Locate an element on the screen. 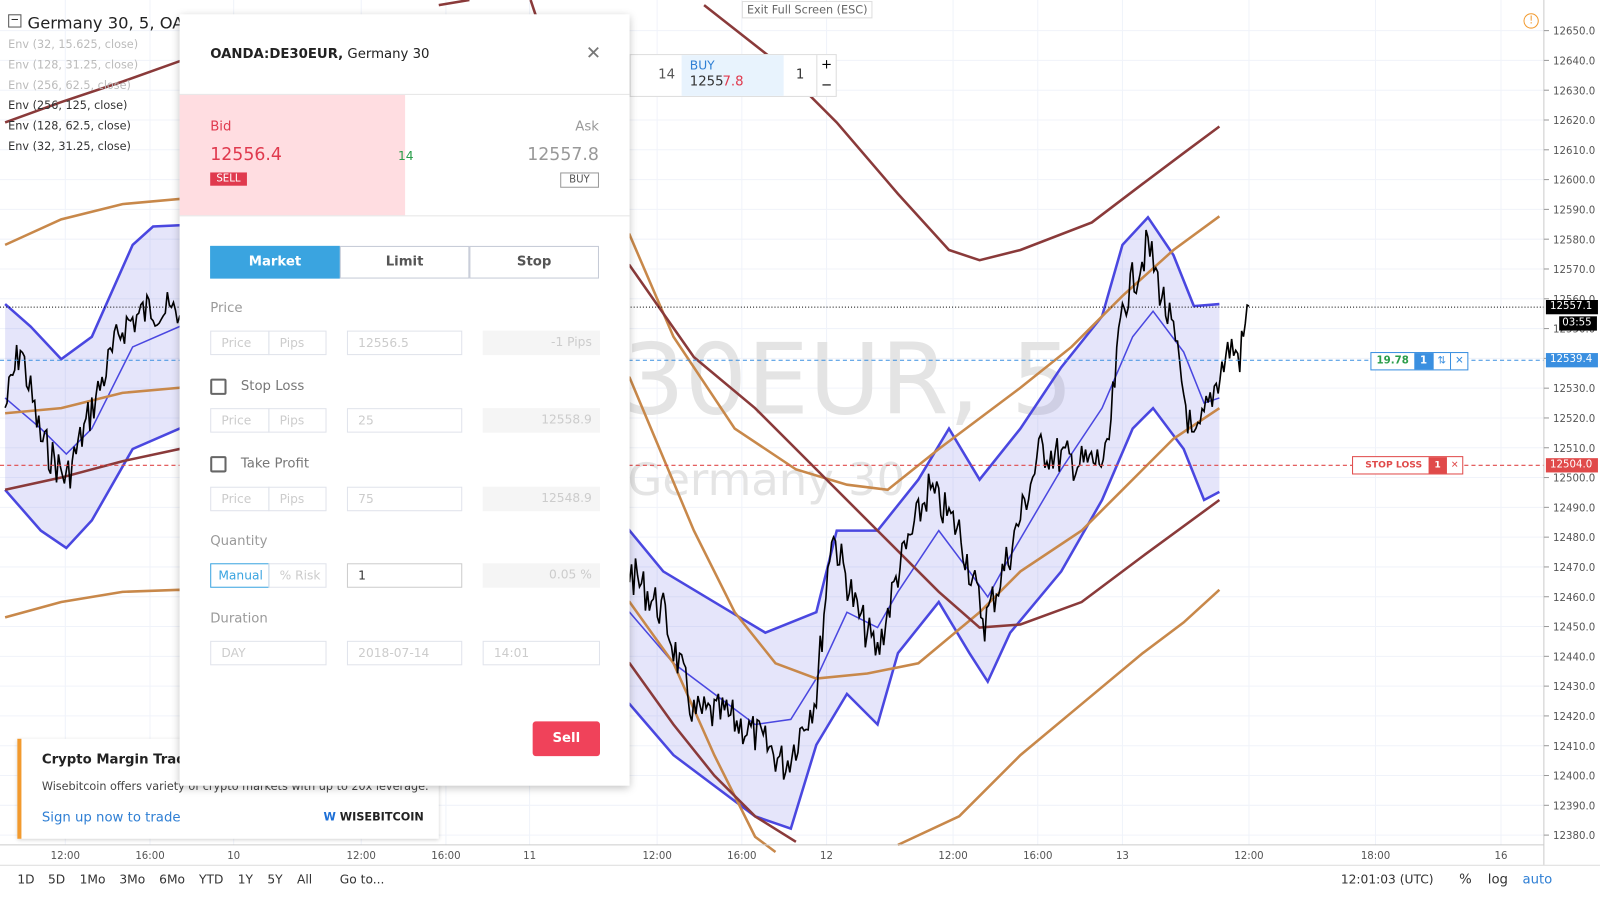  range-button: 1D is located at coordinates (26, 879).